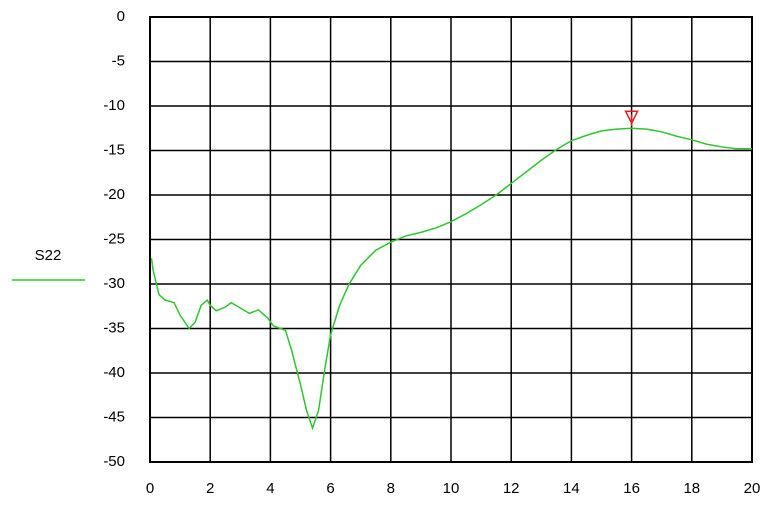 The image size is (775, 508). Describe the element at coordinates (330, 488) in the screenshot. I see `x-tick-label: 6` at that location.